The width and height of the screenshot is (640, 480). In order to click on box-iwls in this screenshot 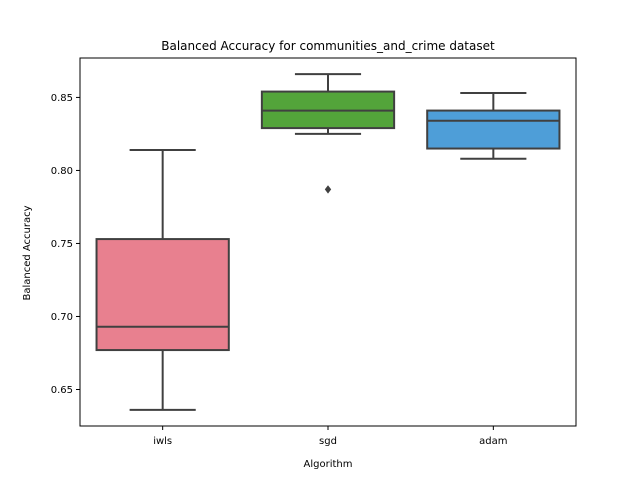, I will do `click(162, 280)`.